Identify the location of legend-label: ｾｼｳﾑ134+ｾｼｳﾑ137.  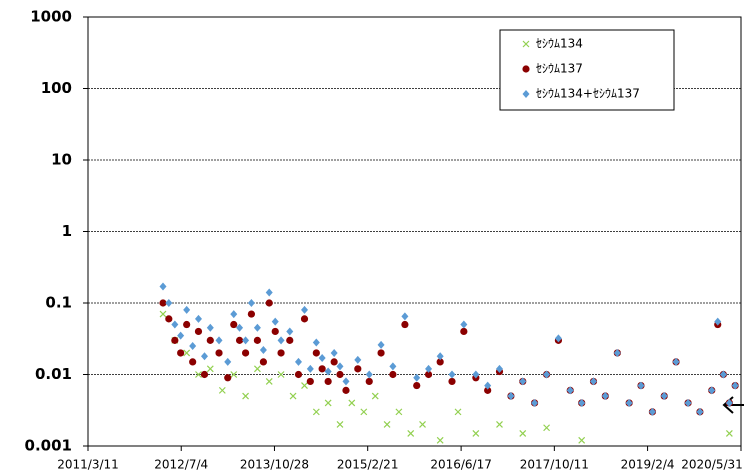
(588, 94).